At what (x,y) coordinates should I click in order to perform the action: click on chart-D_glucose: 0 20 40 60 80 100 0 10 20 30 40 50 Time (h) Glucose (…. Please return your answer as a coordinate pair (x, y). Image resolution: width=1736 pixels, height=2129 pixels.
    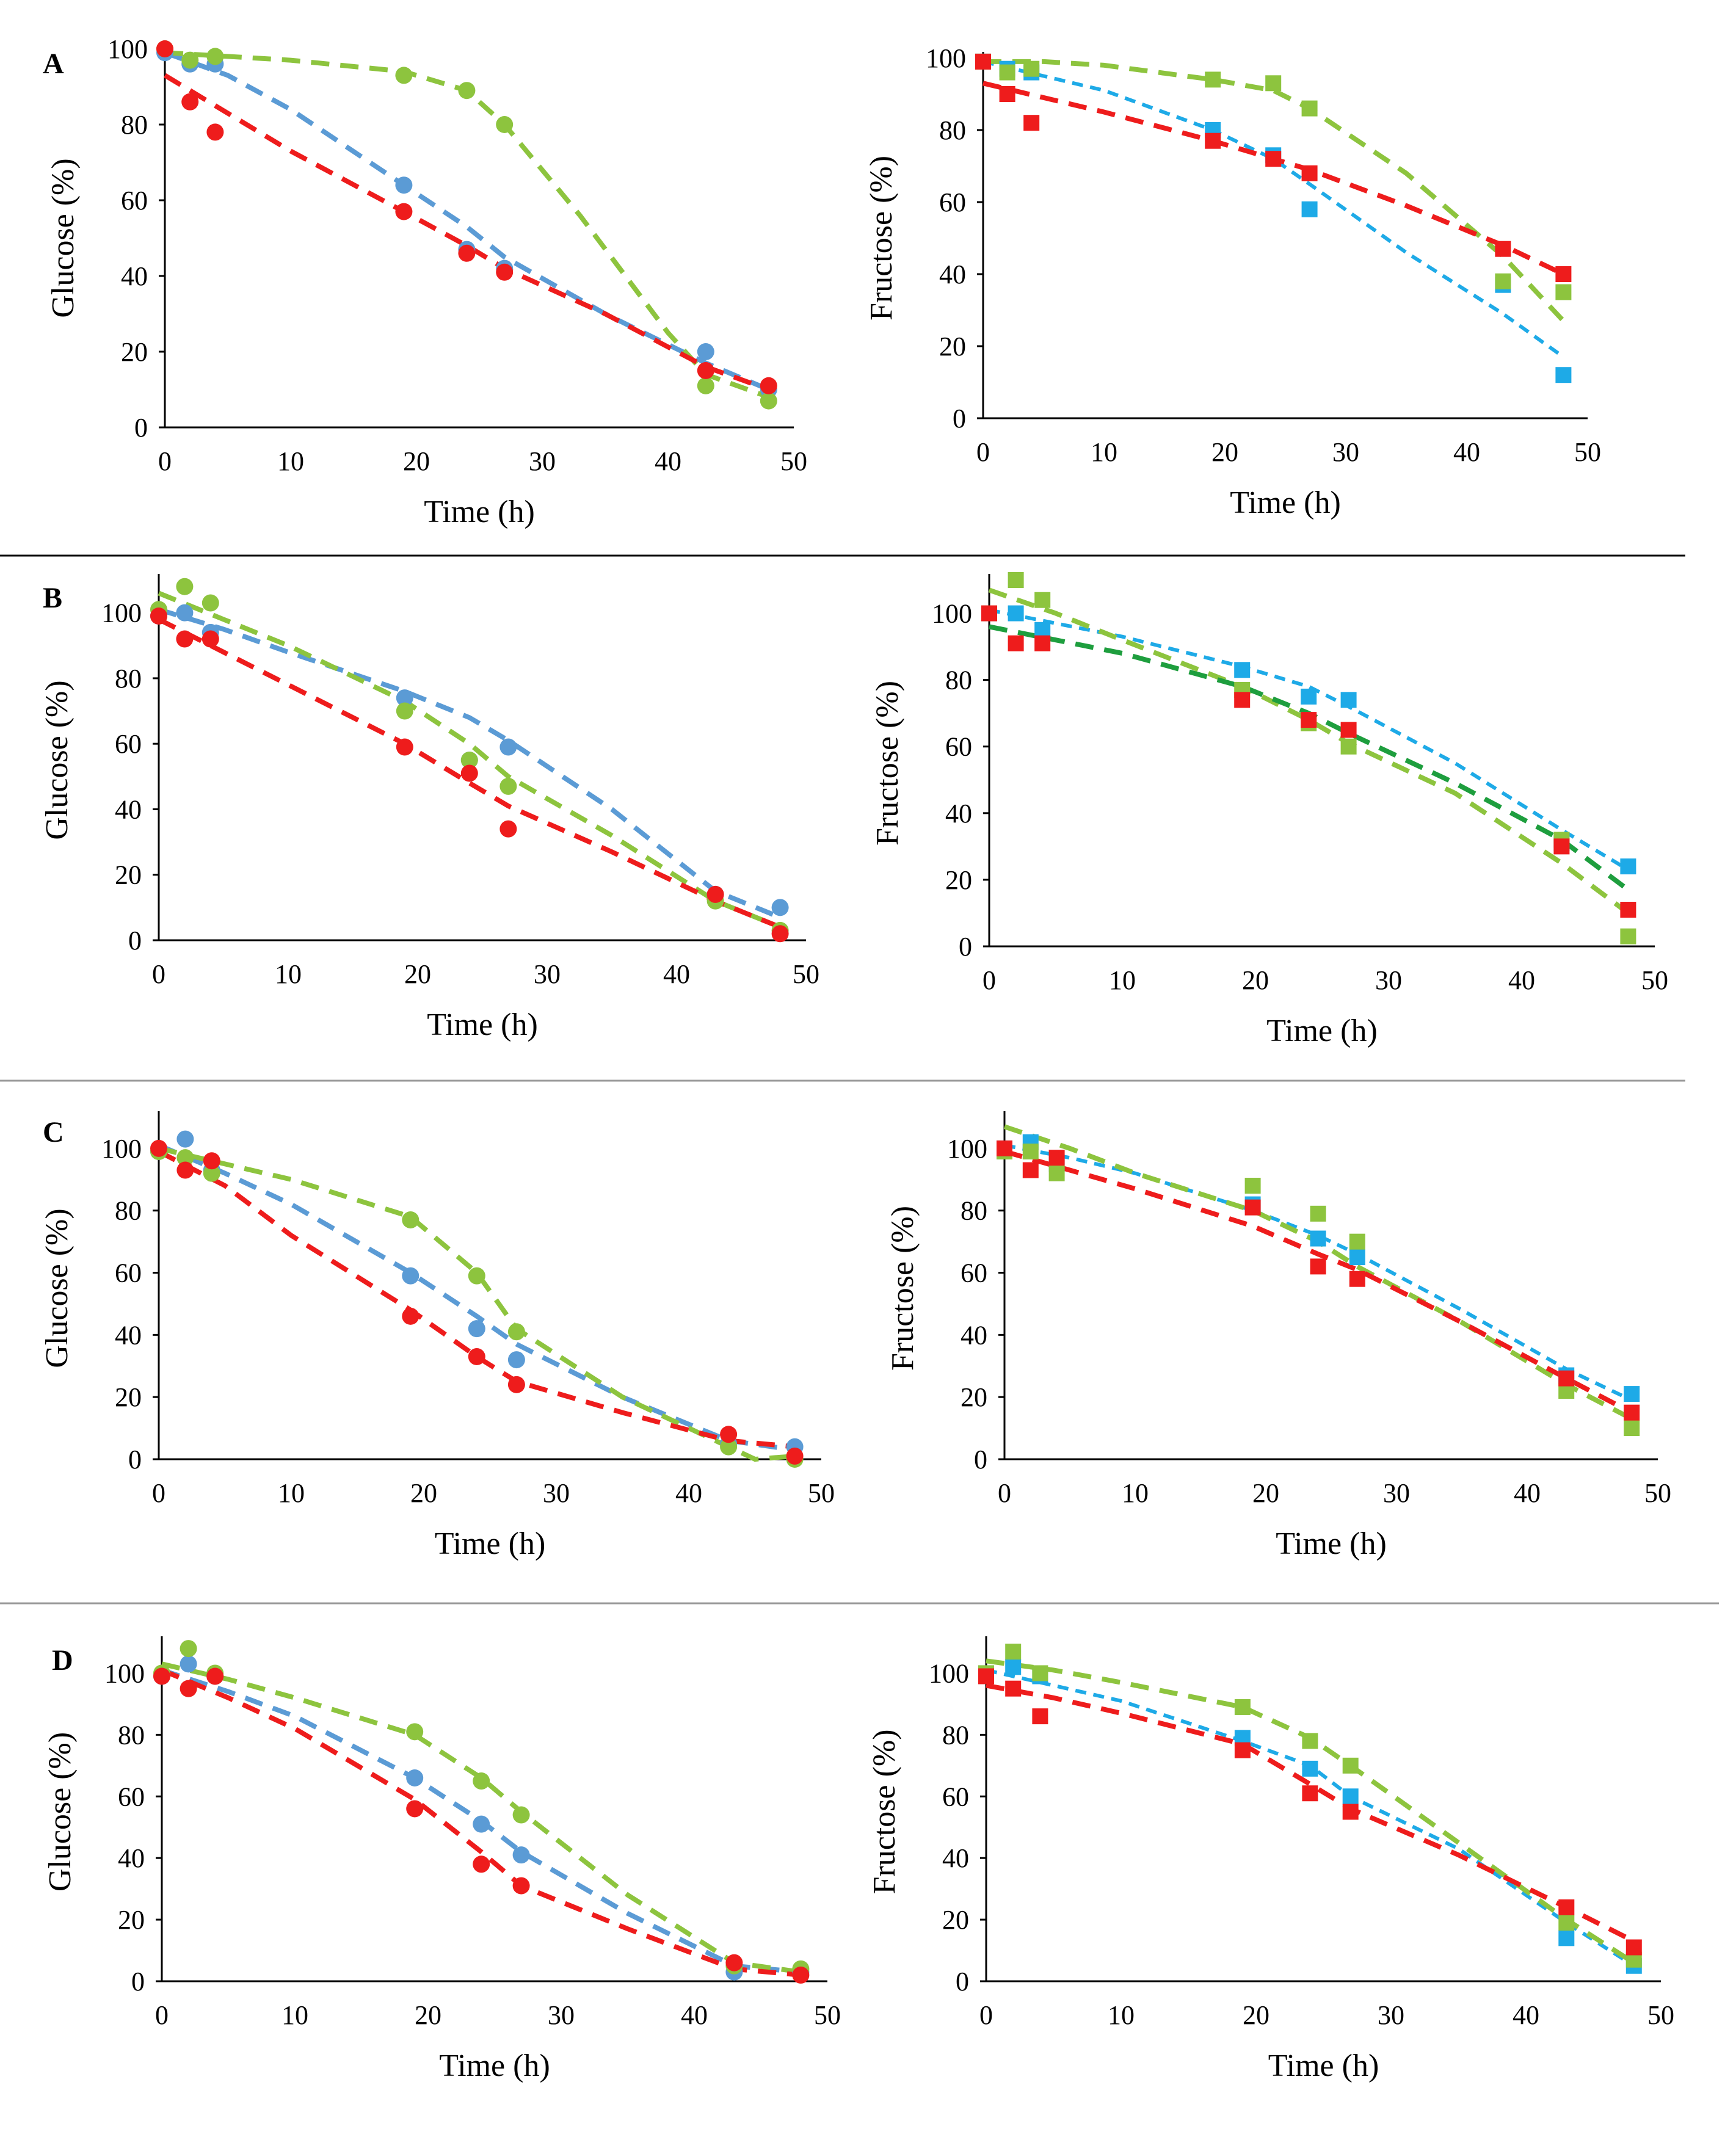
    Looking at the image, I should click on (442, 1859).